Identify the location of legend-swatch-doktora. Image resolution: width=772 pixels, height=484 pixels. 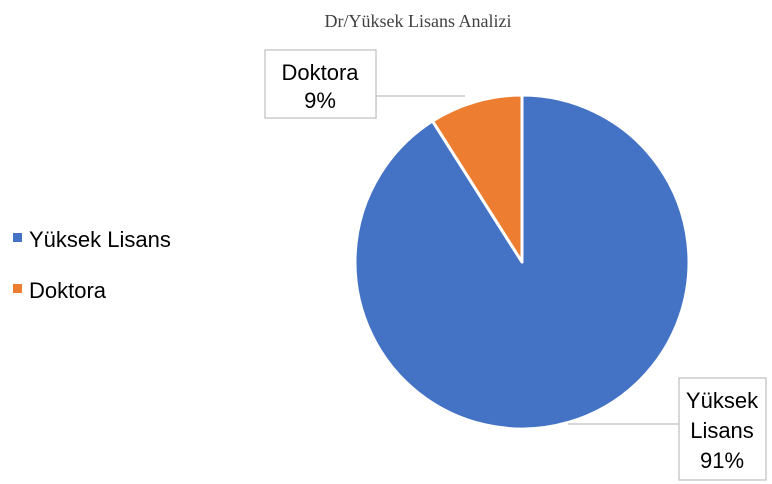
(17, 288).